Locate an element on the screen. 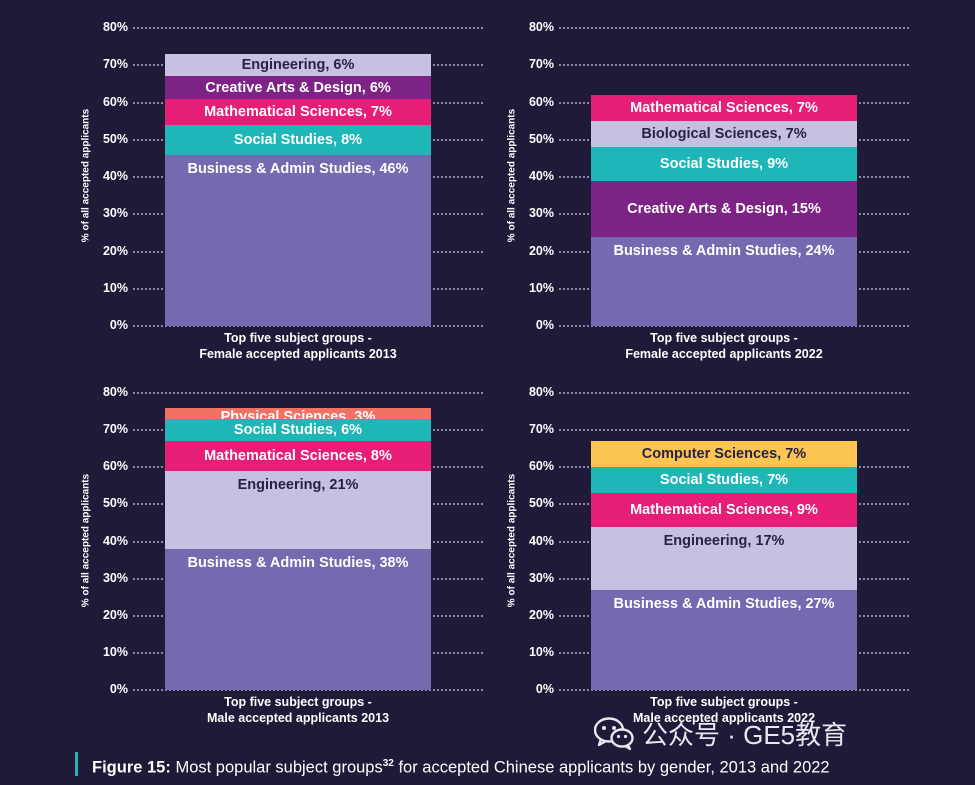 The width and height of the screenshot is (975, 785). segment-label: Engineering, 6% is located at coordinates (298, 65).